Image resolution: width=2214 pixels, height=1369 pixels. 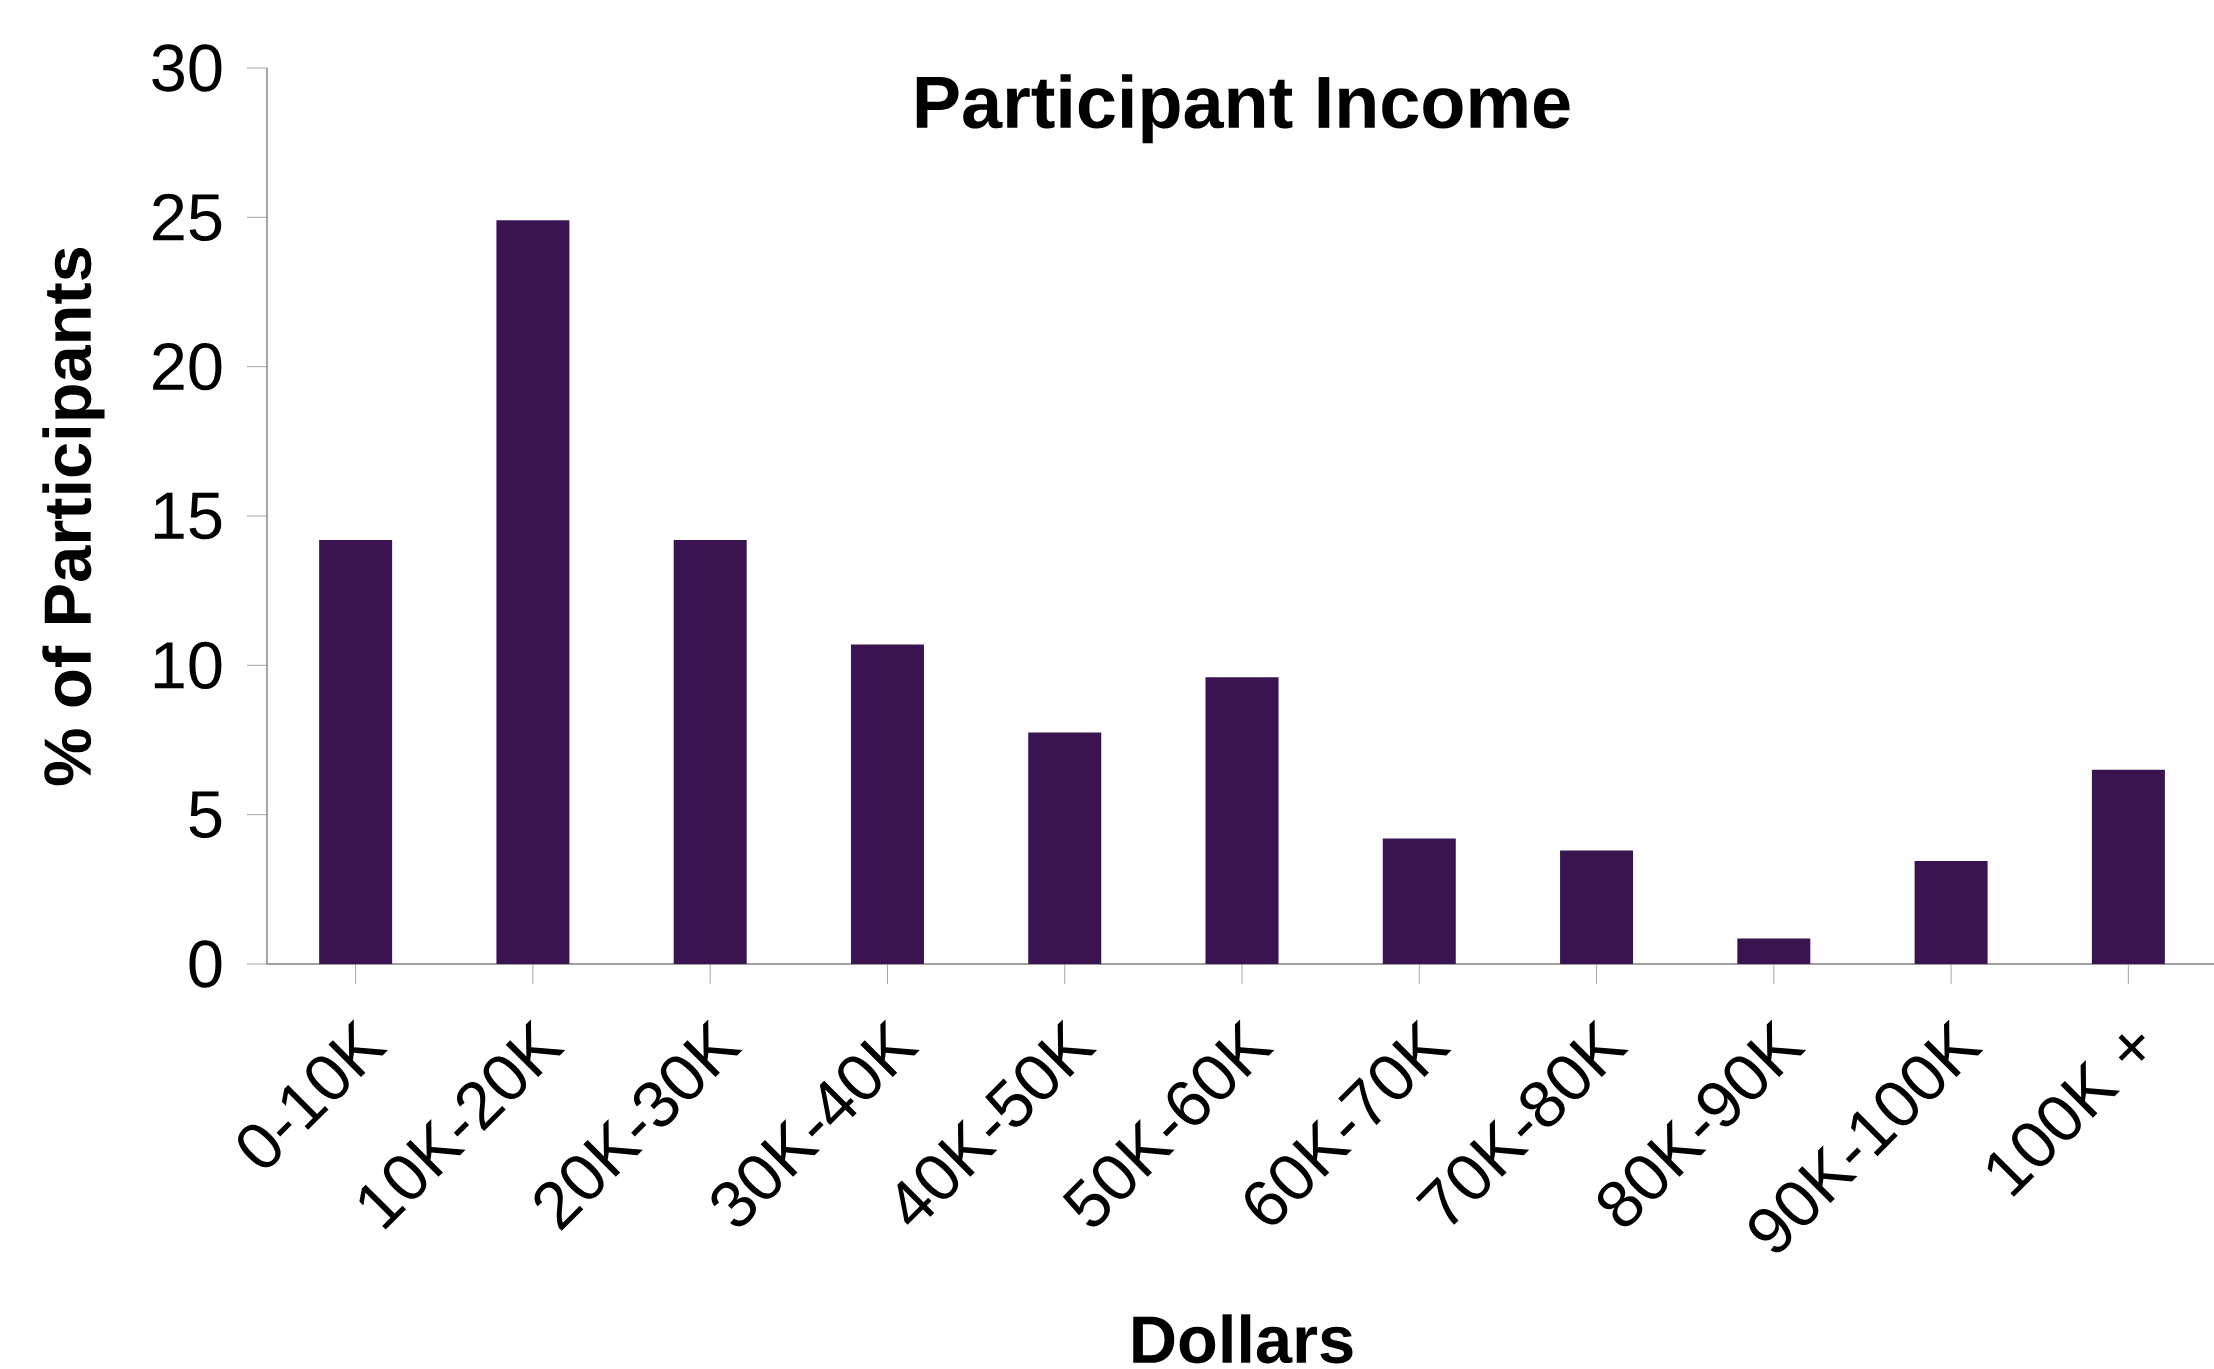 What do you see at coordinates (205, 964) in the screenshot?
I see `y-tick-label: 0` at bounding box center [205, 964].